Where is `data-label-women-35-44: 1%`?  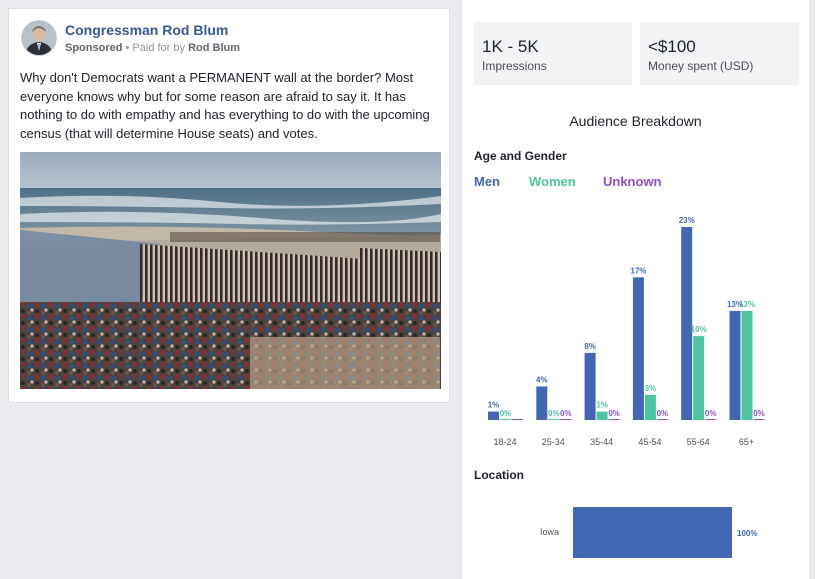 data-label-women-35-44: 1% is located at coordinates (602, 405).